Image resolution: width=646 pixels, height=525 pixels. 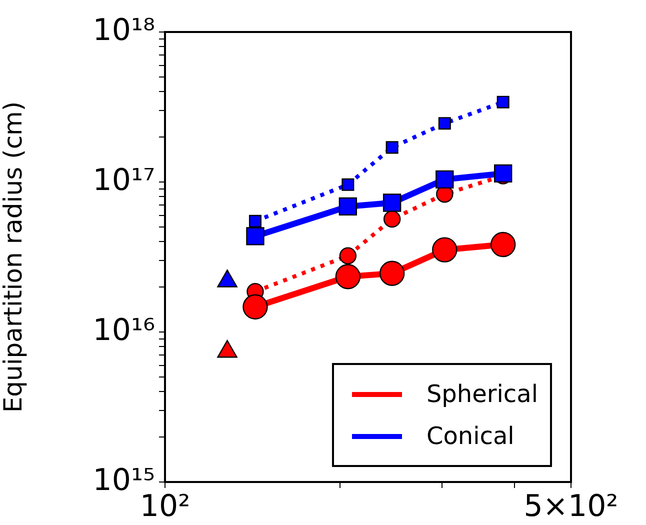 What do you see at coordinates (123, 180) in the screenshot?
I see `y-tick-label: 10¹⁷` at bounding box center [123, 180].